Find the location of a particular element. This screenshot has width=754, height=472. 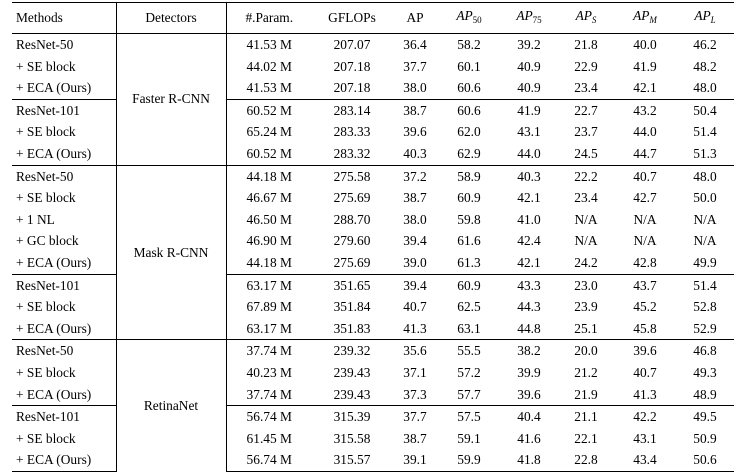

value-cell: 207.18 is located at coordinates (352, 66).